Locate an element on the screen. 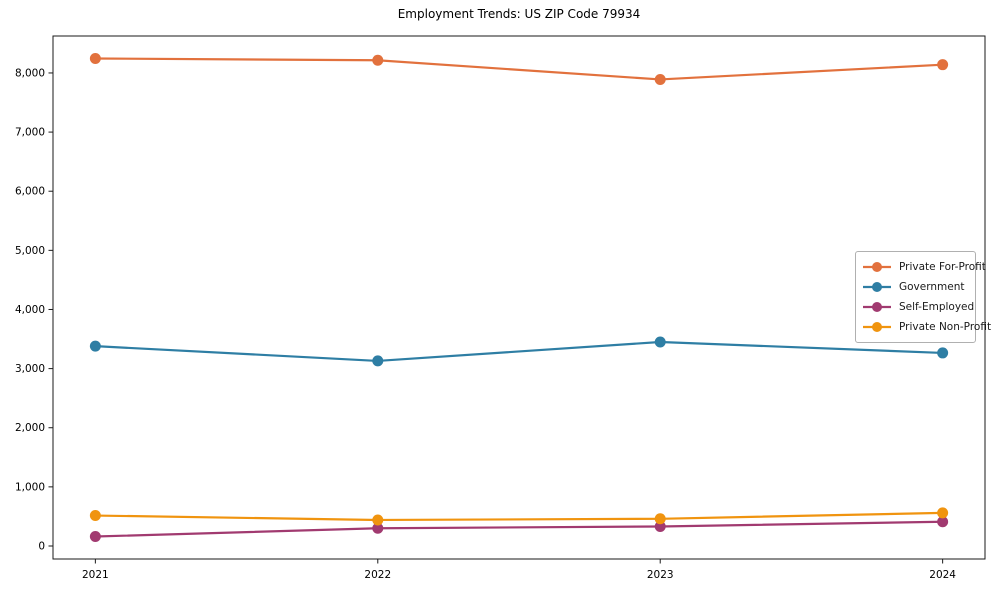 The image size is (1000, 600). x-tick-label: 2022 is located at coordinates (377, 575).